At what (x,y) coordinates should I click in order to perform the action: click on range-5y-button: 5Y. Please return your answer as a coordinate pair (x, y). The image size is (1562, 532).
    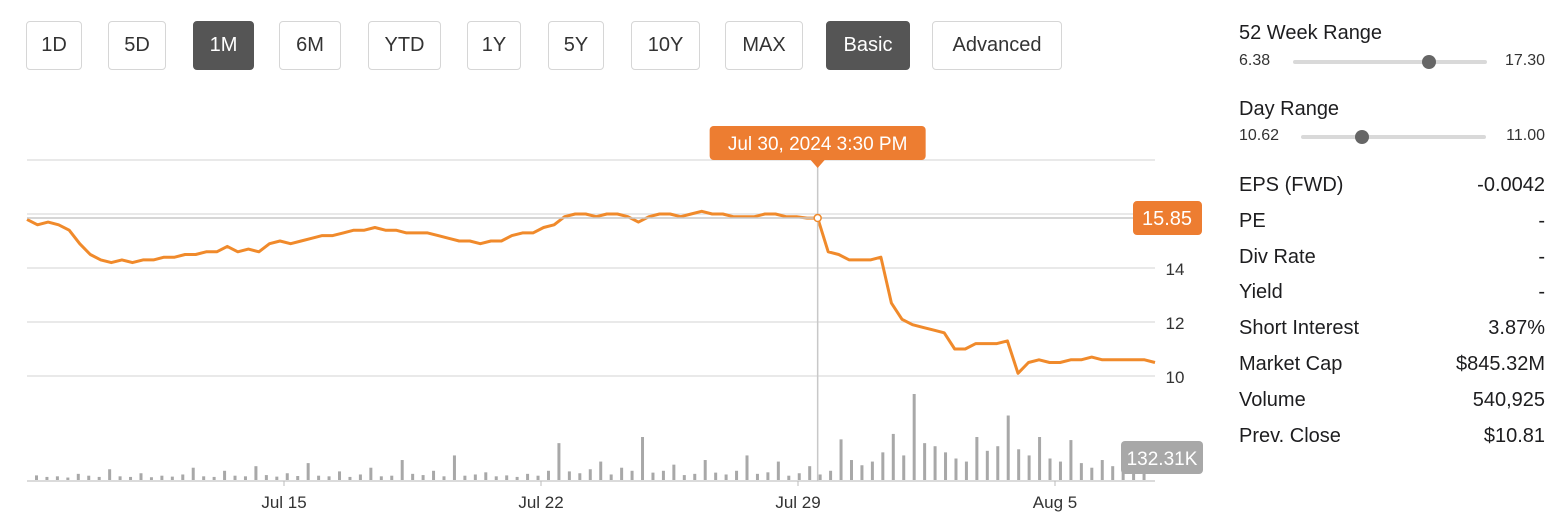
    Looking at the image, I should click on (576, 45).